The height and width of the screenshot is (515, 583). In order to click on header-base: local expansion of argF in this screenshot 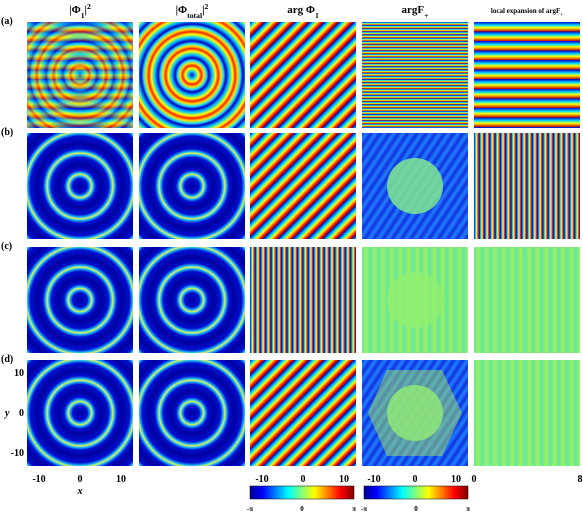, I will do `click(525, 11)`.